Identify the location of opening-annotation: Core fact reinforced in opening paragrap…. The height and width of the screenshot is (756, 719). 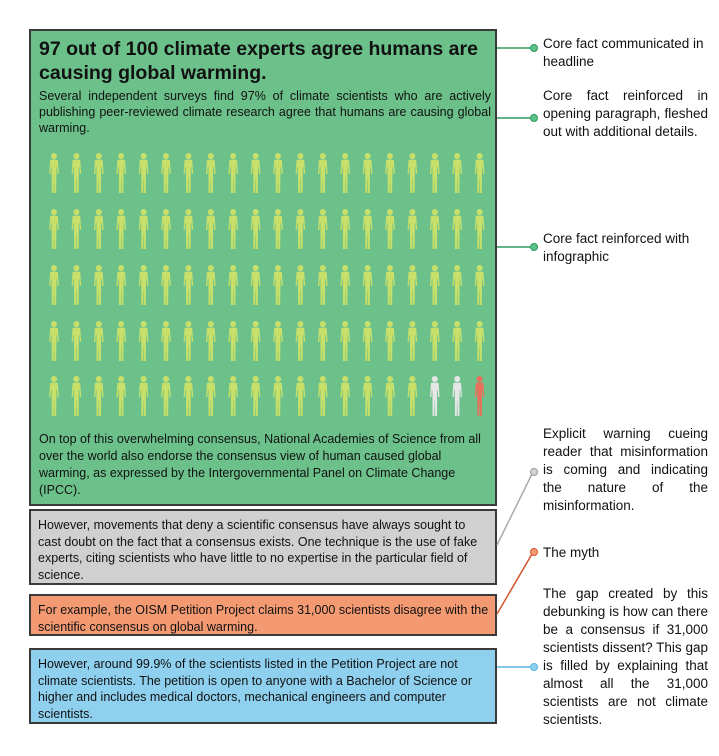
(625, 113).